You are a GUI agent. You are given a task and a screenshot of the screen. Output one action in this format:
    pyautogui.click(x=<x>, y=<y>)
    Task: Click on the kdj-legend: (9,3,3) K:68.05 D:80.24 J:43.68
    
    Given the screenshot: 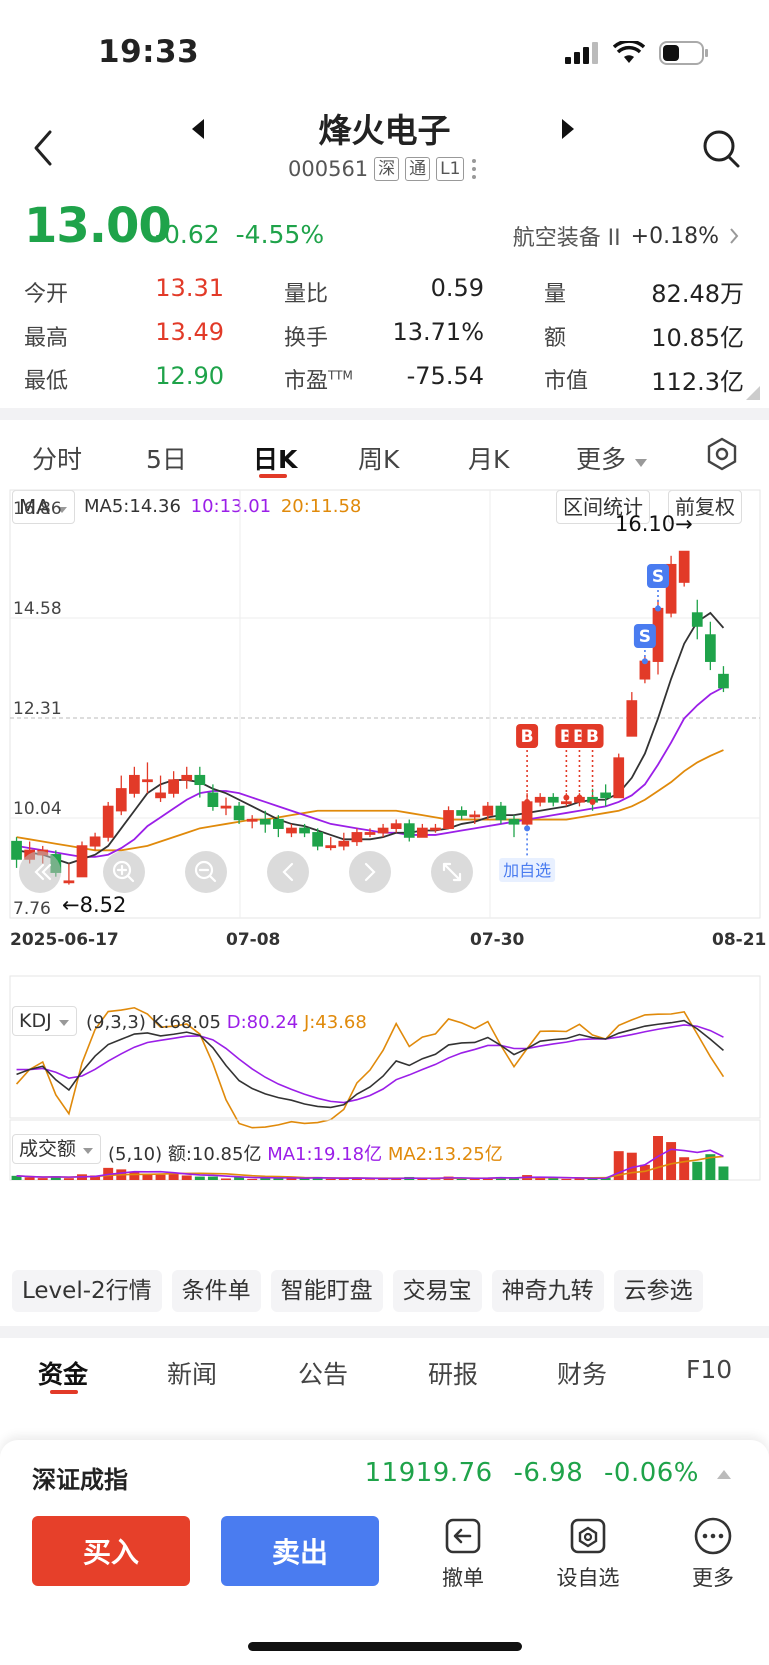 What is the action you would take?
    pyautogui.click(x=226, y=1022)
    